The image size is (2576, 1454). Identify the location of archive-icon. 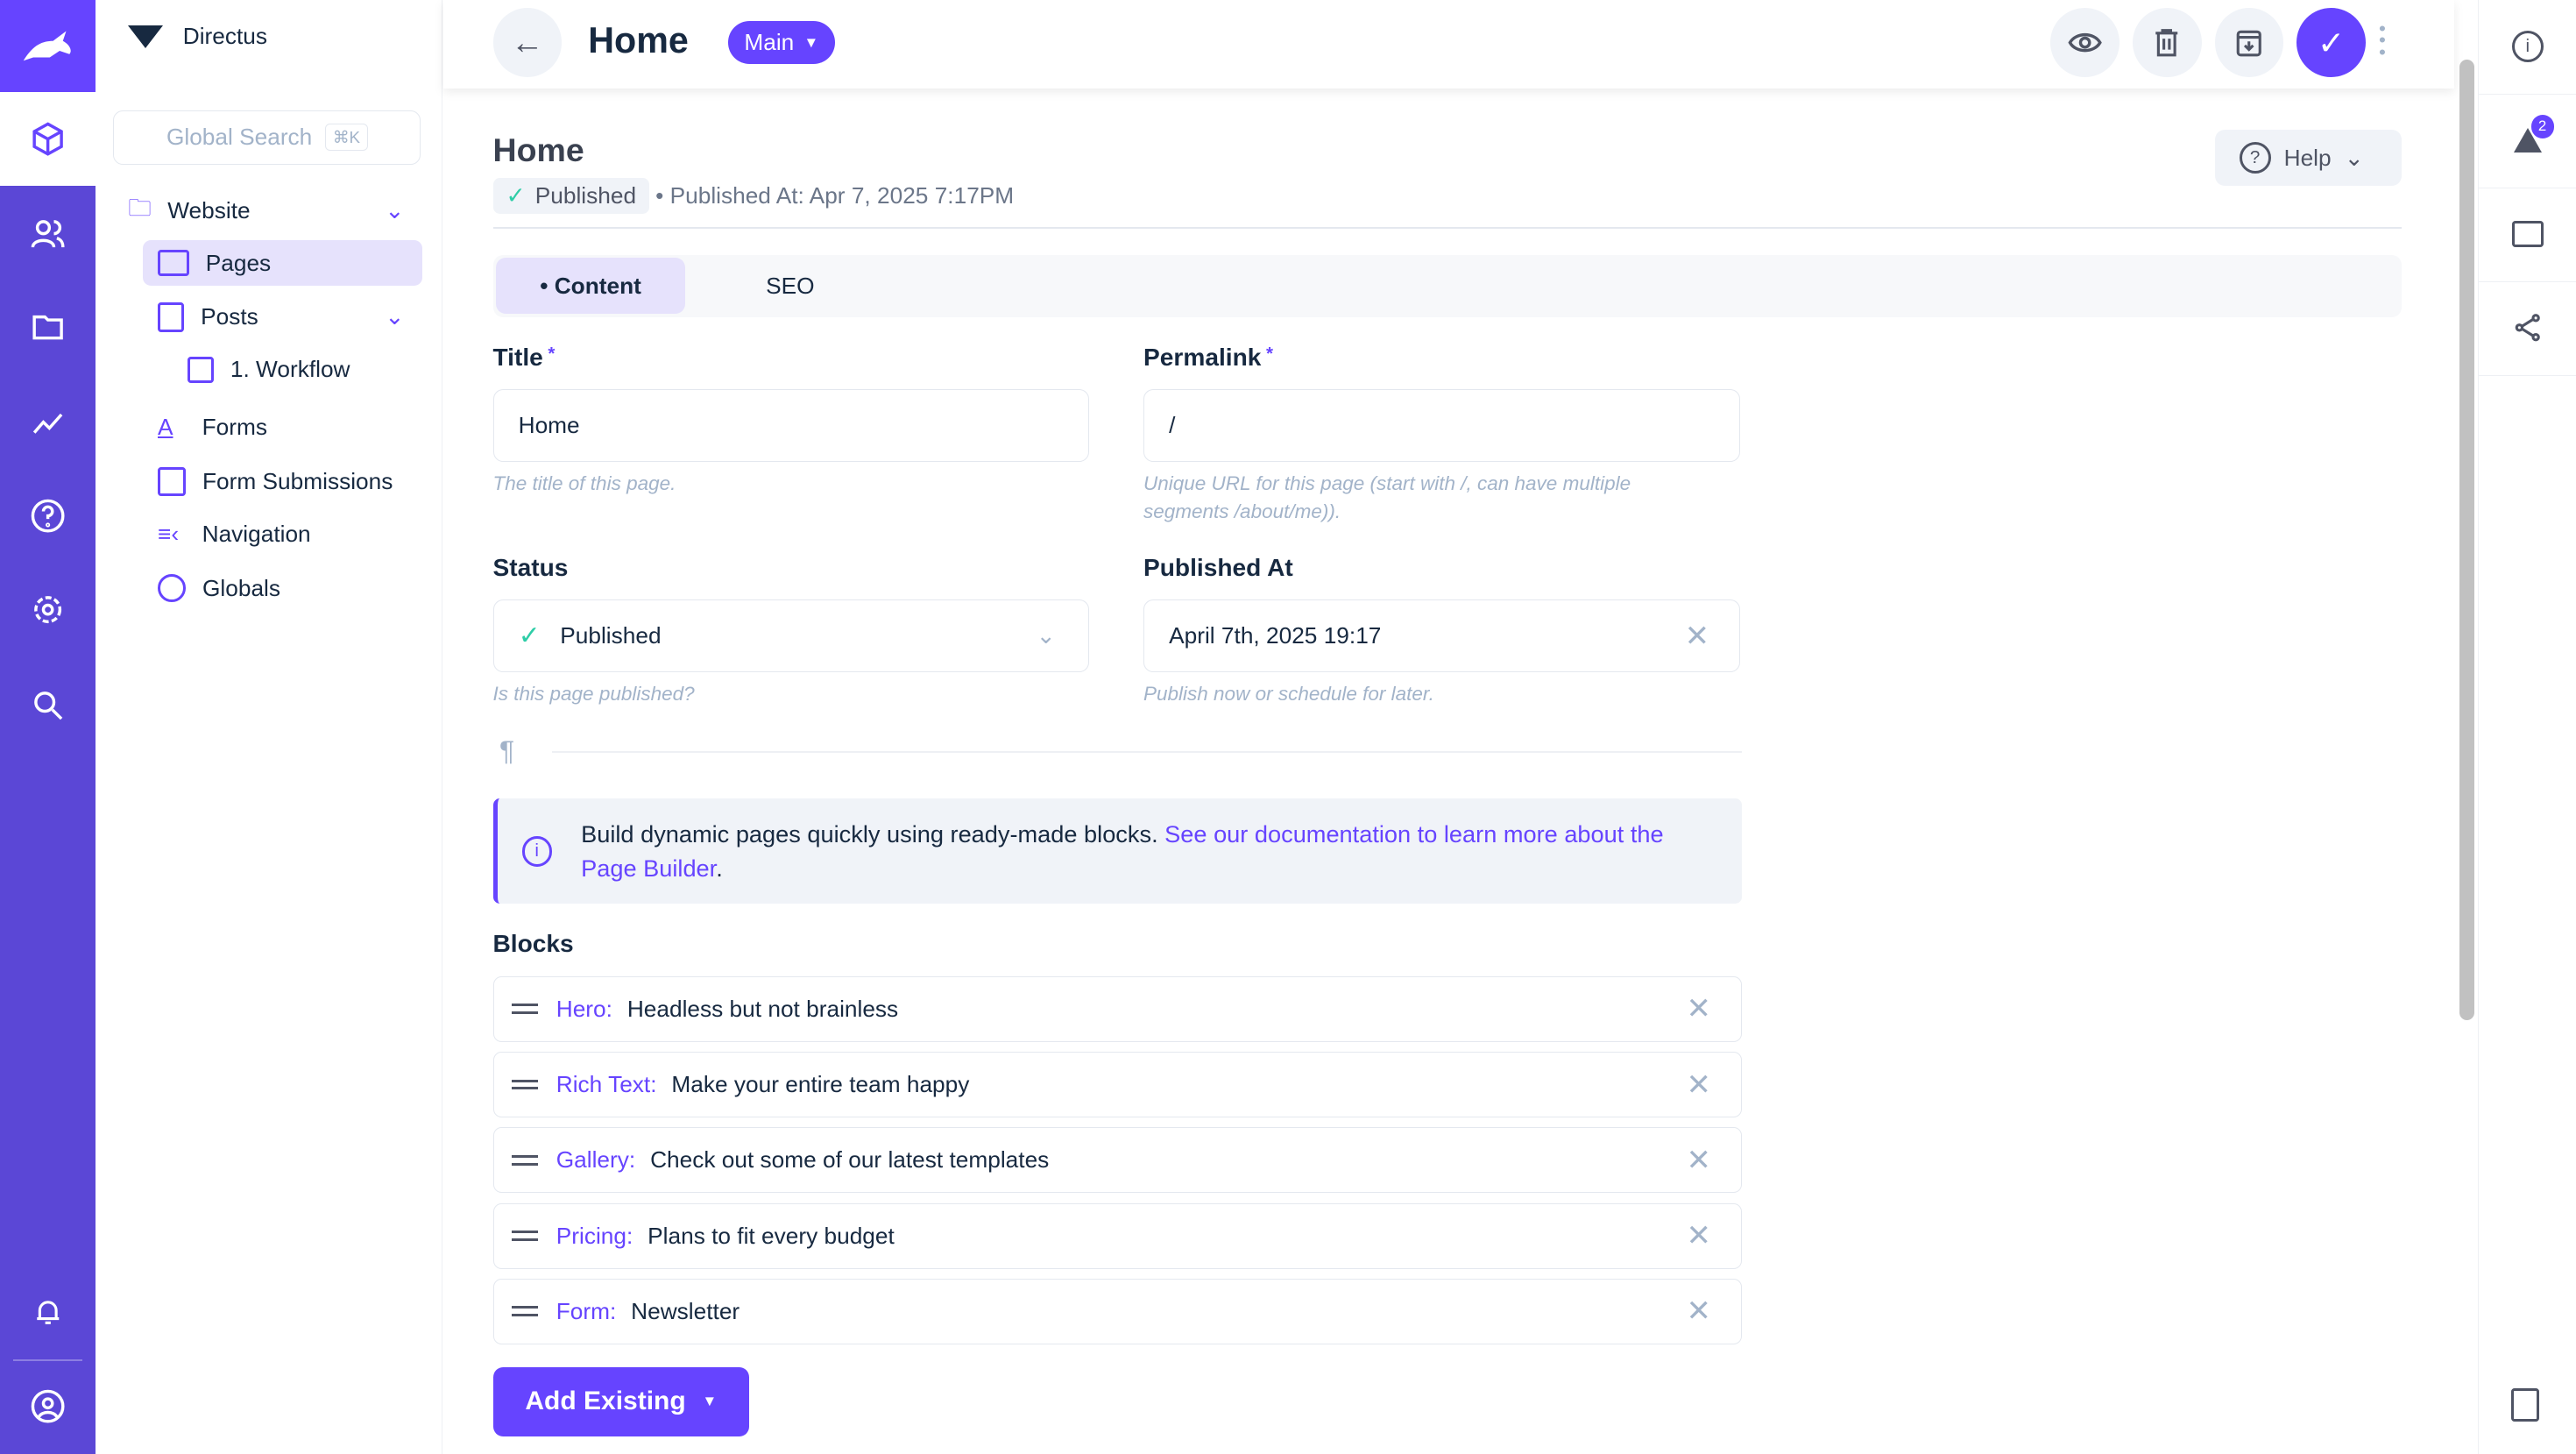
(2248, 43).